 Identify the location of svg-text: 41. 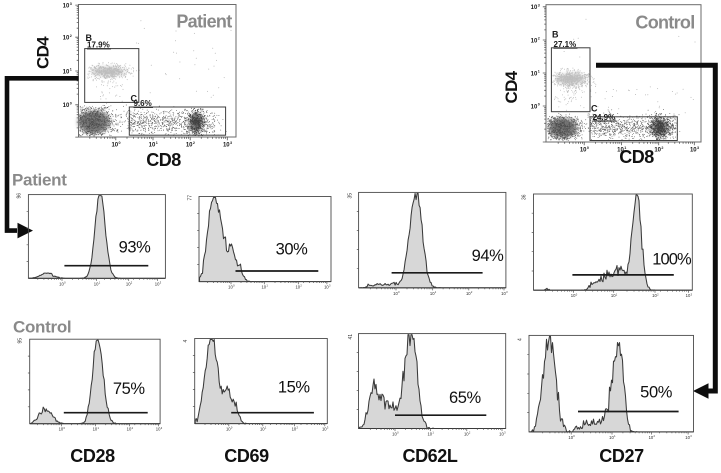
(351, 337).